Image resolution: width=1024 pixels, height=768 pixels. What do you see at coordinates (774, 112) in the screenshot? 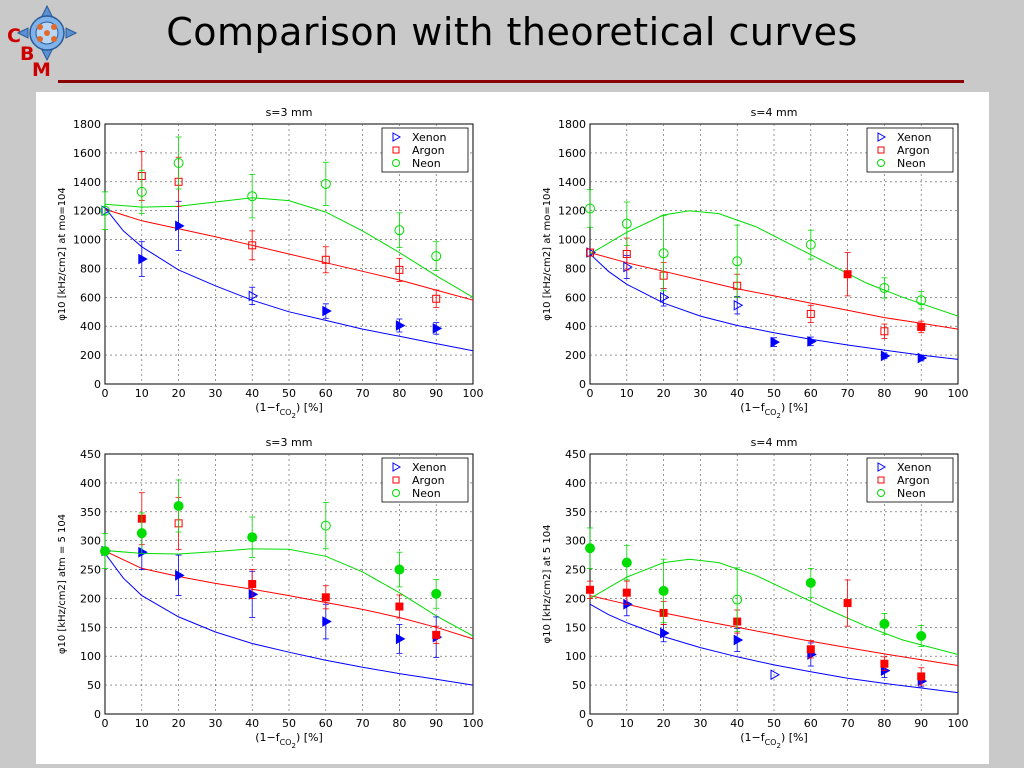
I see `chart-title: s=4 mm` at bounding box center [774, 112].